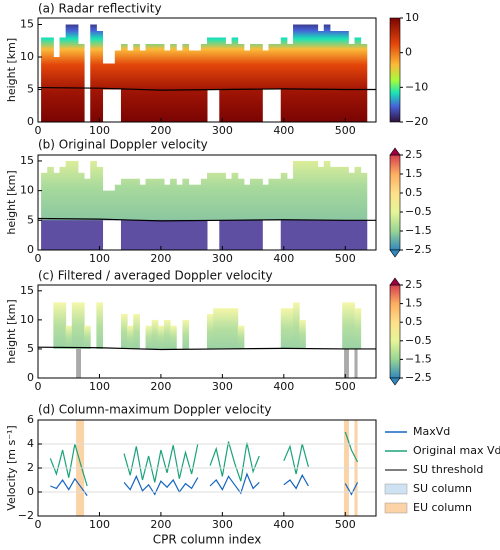 Image resolution: width=500 pixels, height=550 pixels. Describe the element at coordinates (30, 467) in the screenshot. I see `y-tick-label: 2` at that location.